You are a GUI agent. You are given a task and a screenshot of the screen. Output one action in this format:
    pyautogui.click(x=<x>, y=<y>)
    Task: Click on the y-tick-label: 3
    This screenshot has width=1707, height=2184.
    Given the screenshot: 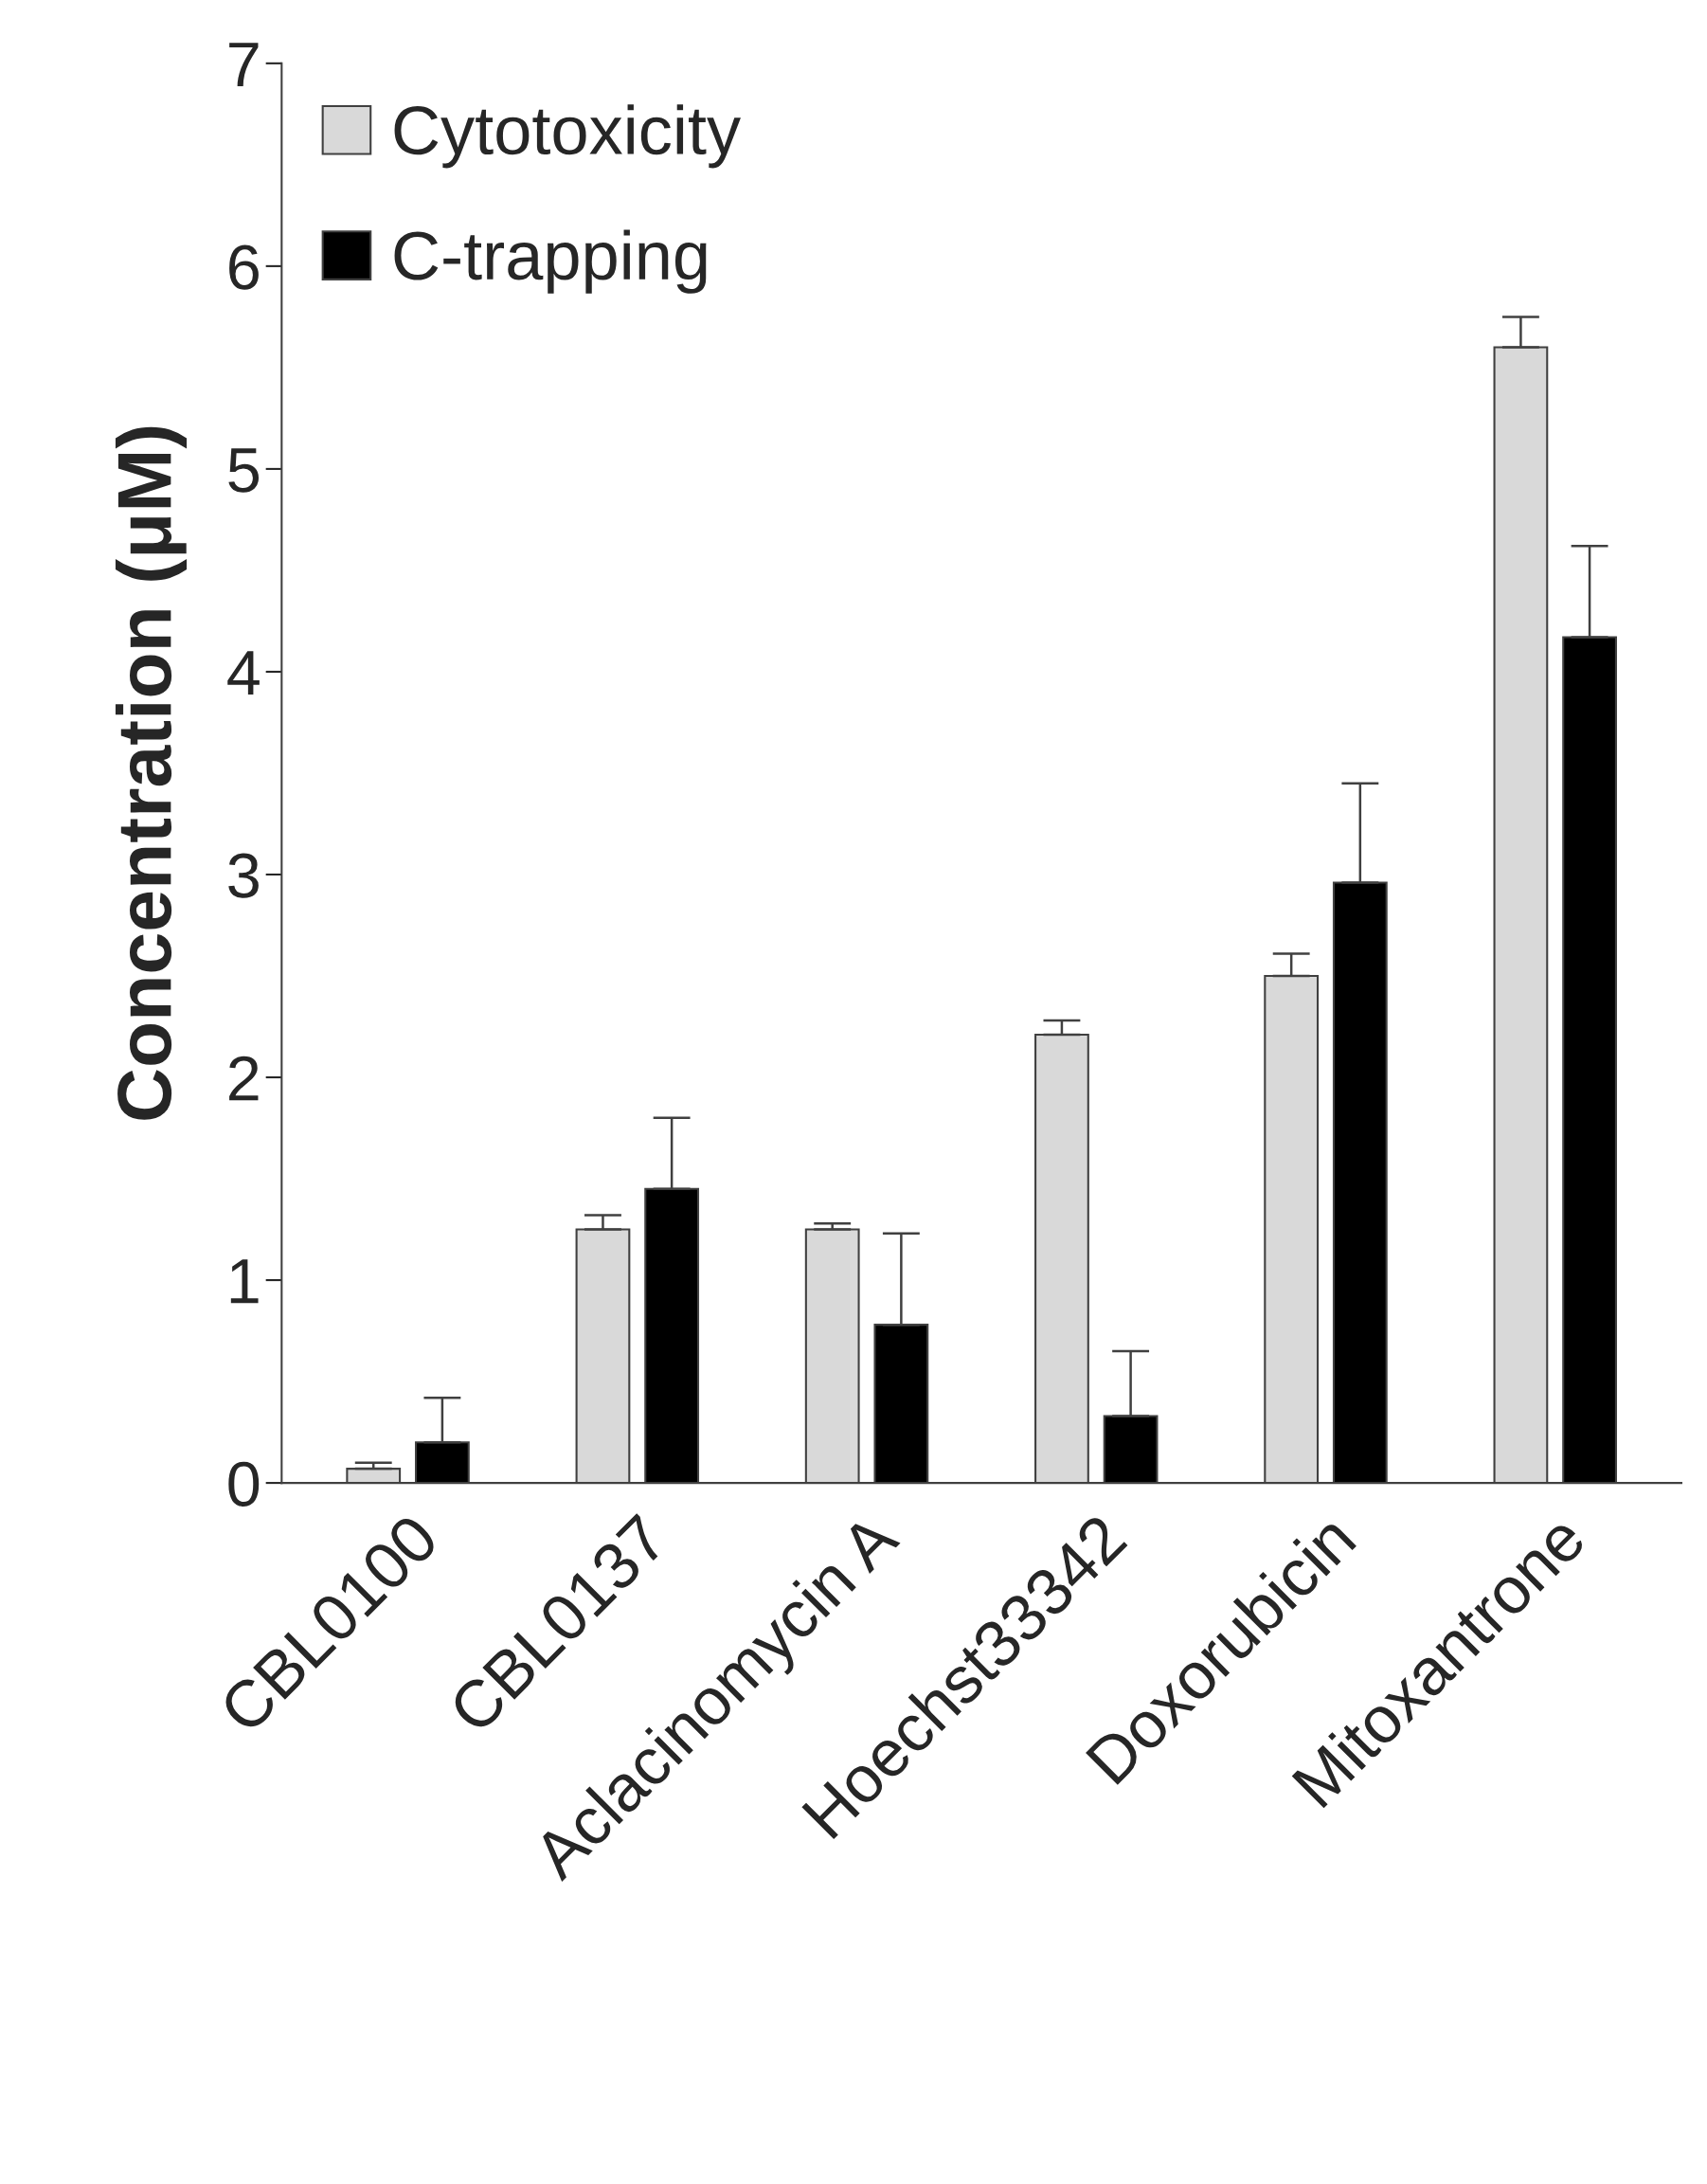 What is the action you would take?
    pyautogui.click(x=243, y=875)
    